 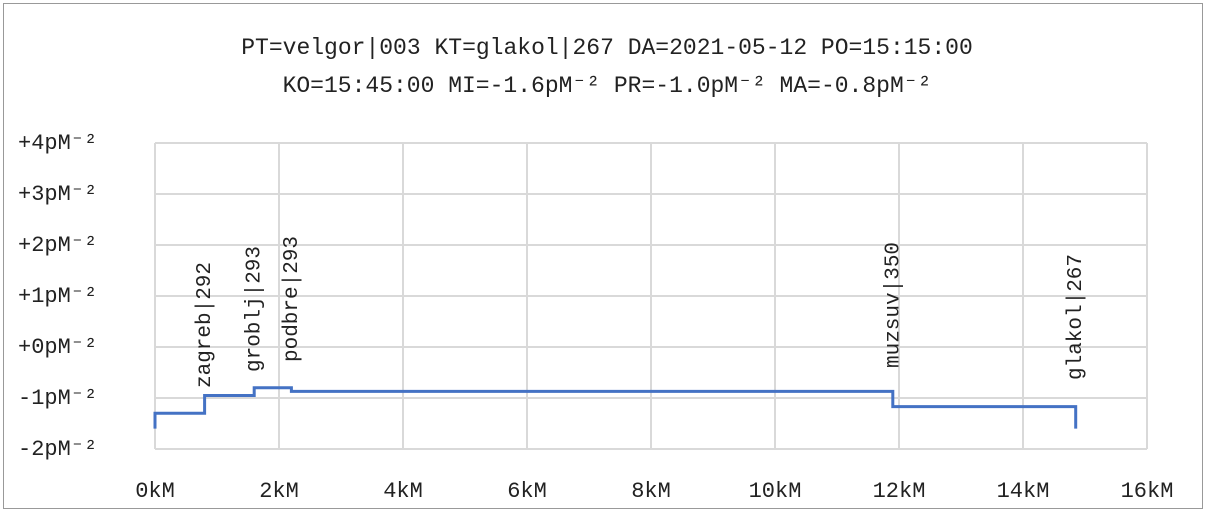 What do you see at coordinates (279, 491) in the screenshot?
I see `x-tick-label: 2kM` at bounding box center [279, 491].